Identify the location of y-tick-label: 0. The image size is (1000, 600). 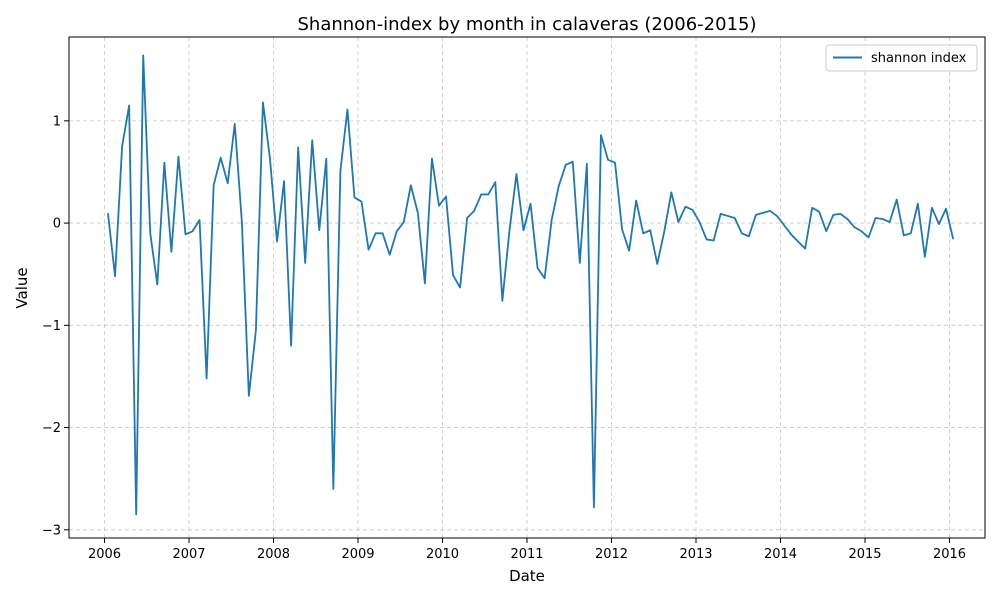
(57, 224).